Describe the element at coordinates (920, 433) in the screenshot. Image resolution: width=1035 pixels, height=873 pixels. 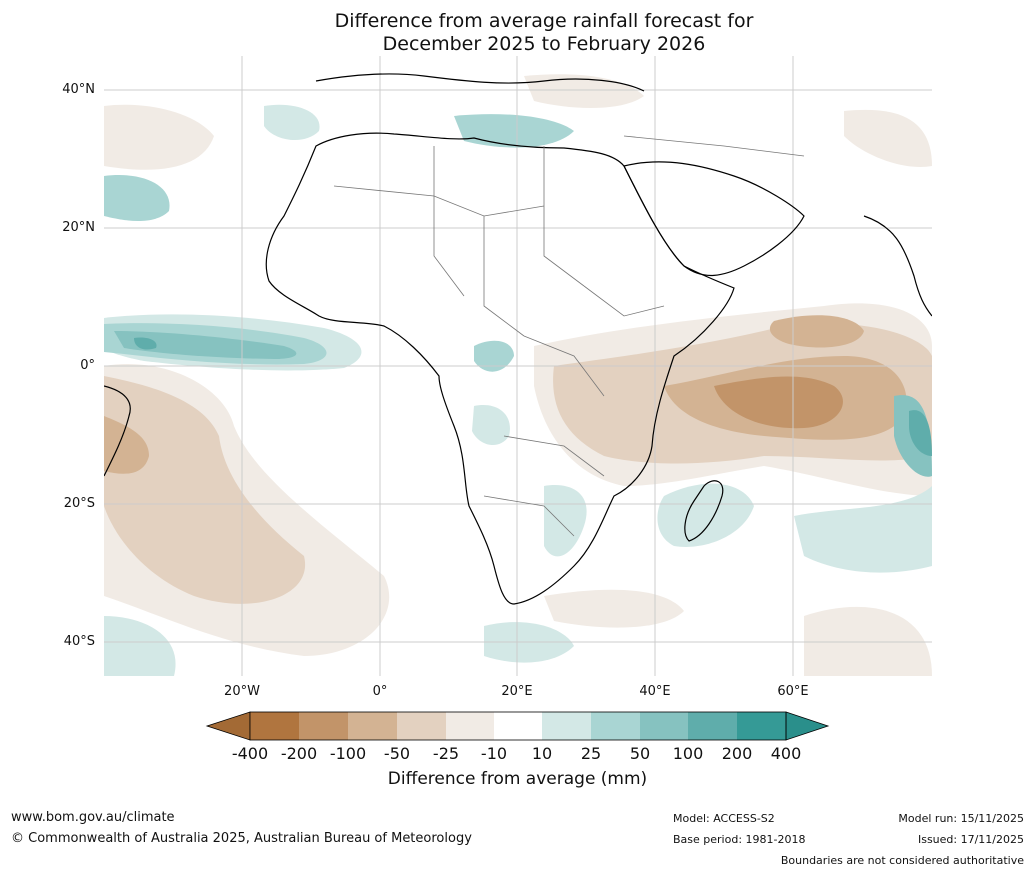
I see `wet-region-e-indian-ocean-core` at that location.